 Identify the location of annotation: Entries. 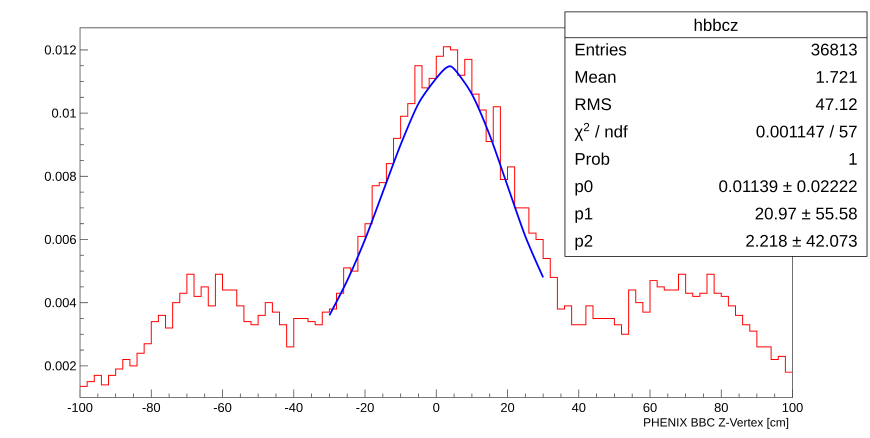
(601, 49).